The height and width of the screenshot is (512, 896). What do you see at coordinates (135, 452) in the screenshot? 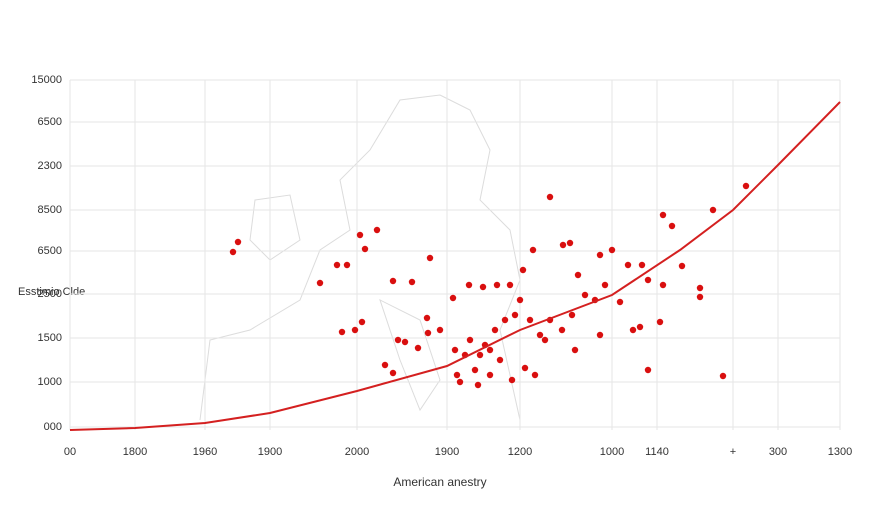
I see `x-tick-label: 1800` at bounding box center [135, 452].